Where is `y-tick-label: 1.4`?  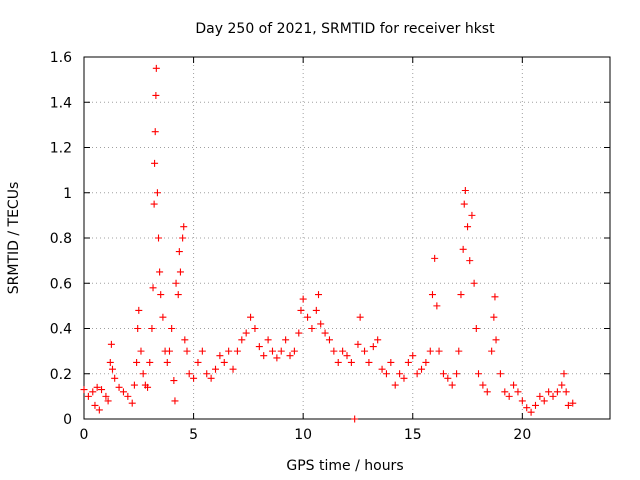
y-tick-label: 1.4 is located at coordinates (61, 103).